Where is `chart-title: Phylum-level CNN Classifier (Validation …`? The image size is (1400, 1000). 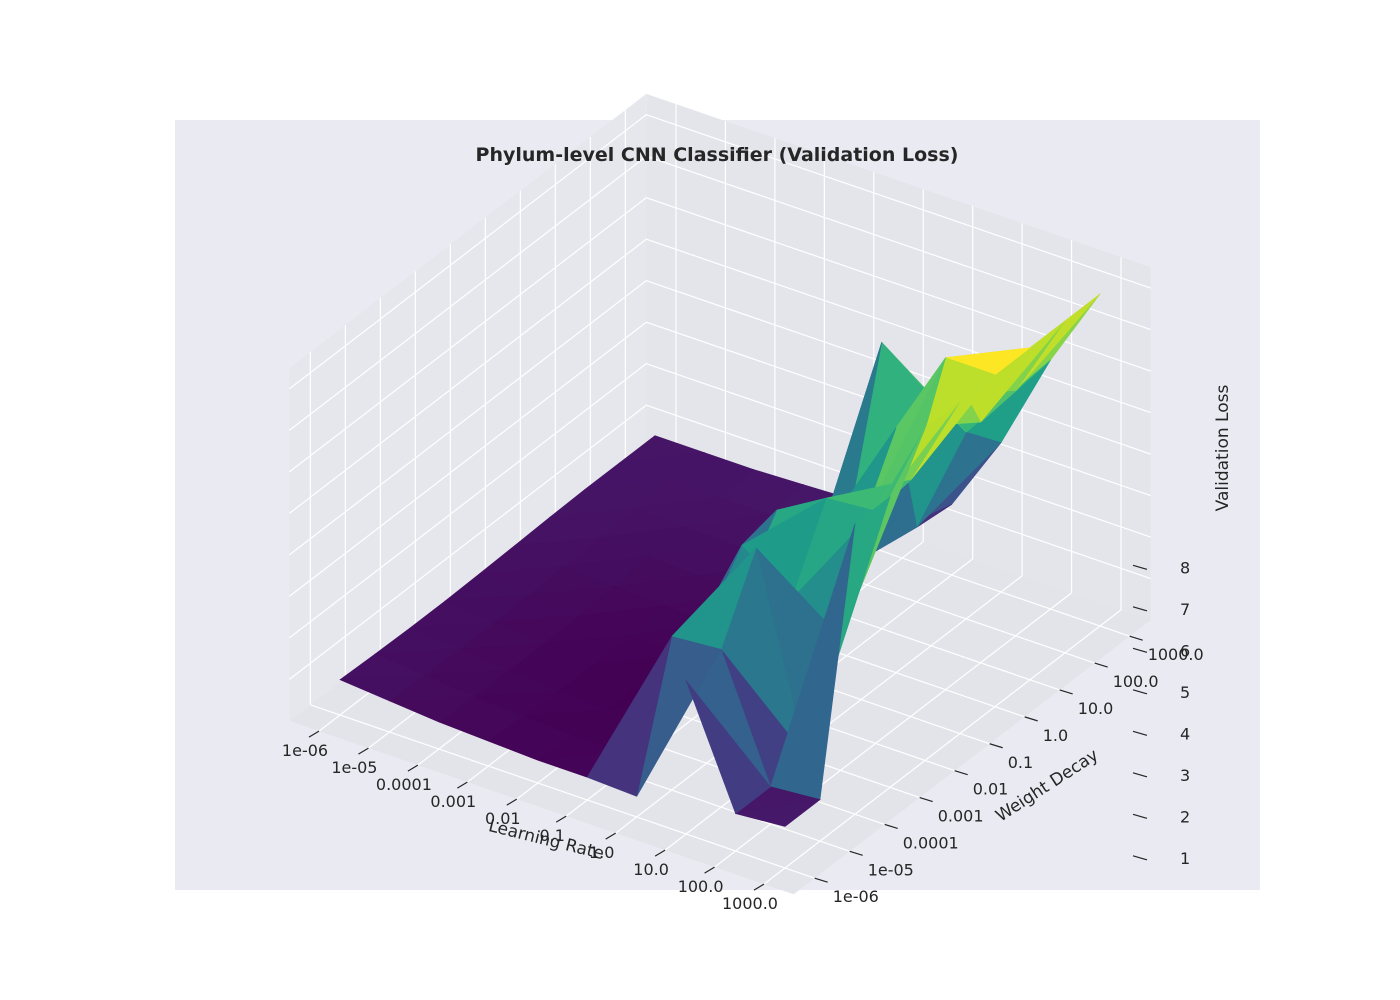 chart-title: Phylum-level CNN Classifier (Validation … is located at coordinates (717, 155).